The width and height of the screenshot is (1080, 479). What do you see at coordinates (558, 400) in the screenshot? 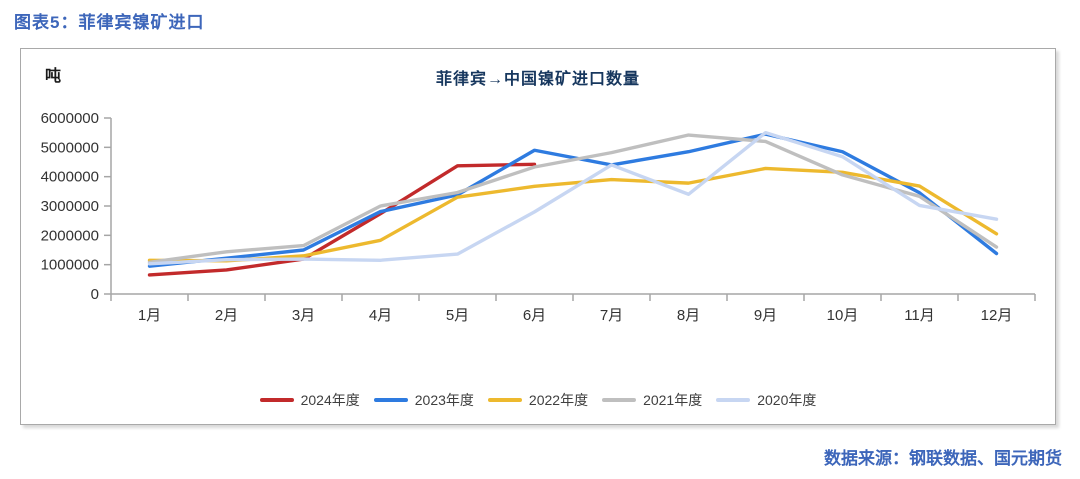
I see `legend-label: 2022年度` at bounding box center [558, 400].